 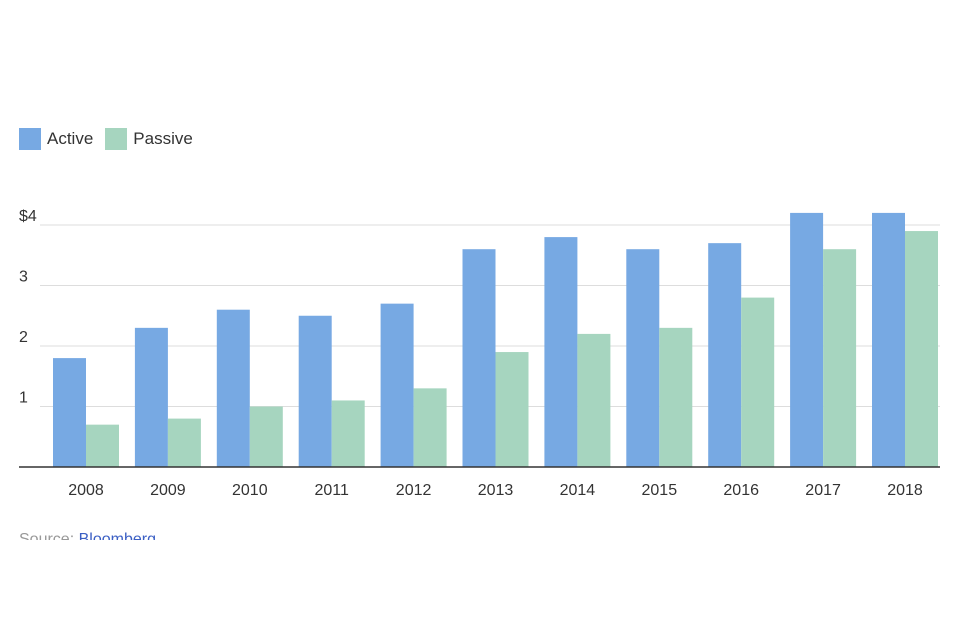 I want to click on bar-passive-2008, so click(x=102, y=445).